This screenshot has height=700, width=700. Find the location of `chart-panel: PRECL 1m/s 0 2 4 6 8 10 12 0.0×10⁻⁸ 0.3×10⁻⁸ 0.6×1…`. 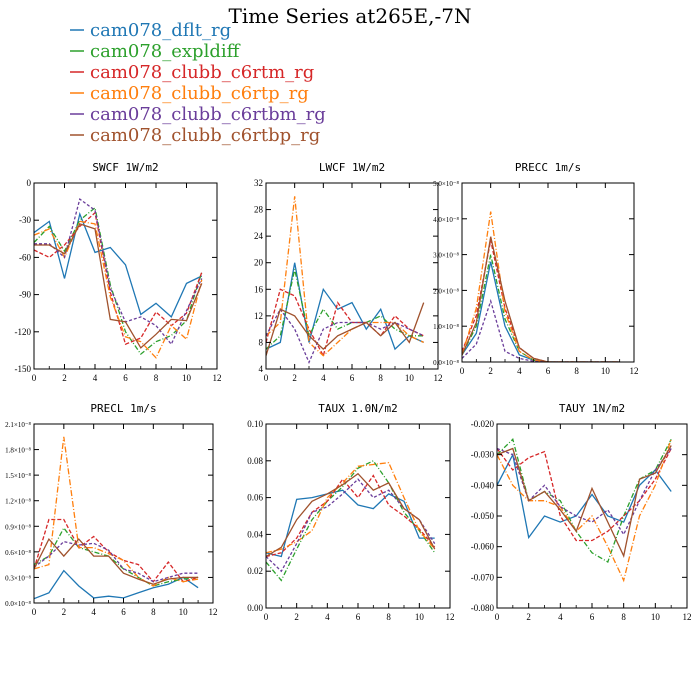

chart-panel: PRECL 1m/s 0 2 4 6 8 10 12 0.0×10⁻⁸ 0.3×10⁻⁸ 0.6×1… is located at coordinates (111, 509).